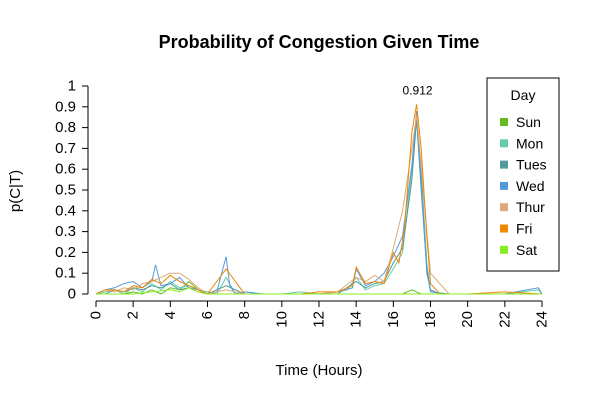 This screenshot has width=600, height=400. Describe the element at coordinates (526, 250) in the screenshot. I see `legend-label-sat: Sat` at that location.